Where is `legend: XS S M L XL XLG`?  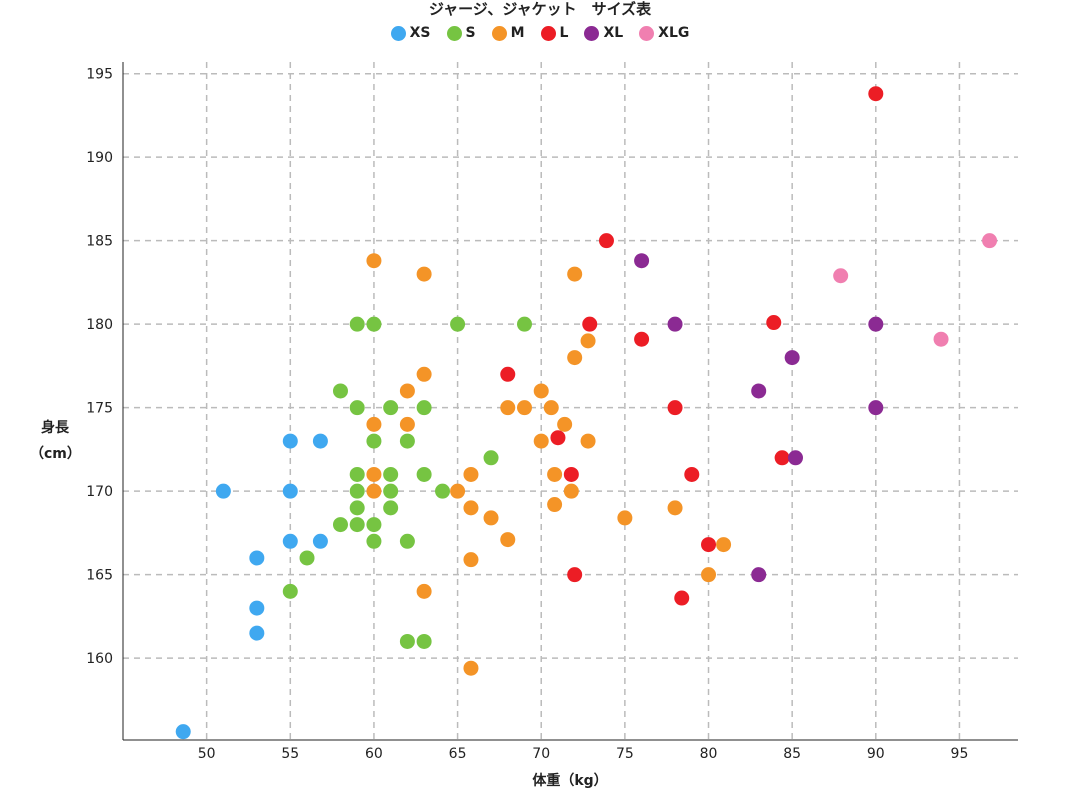
legend: XS S M L XL XLG is located at coordinates (540, 33).